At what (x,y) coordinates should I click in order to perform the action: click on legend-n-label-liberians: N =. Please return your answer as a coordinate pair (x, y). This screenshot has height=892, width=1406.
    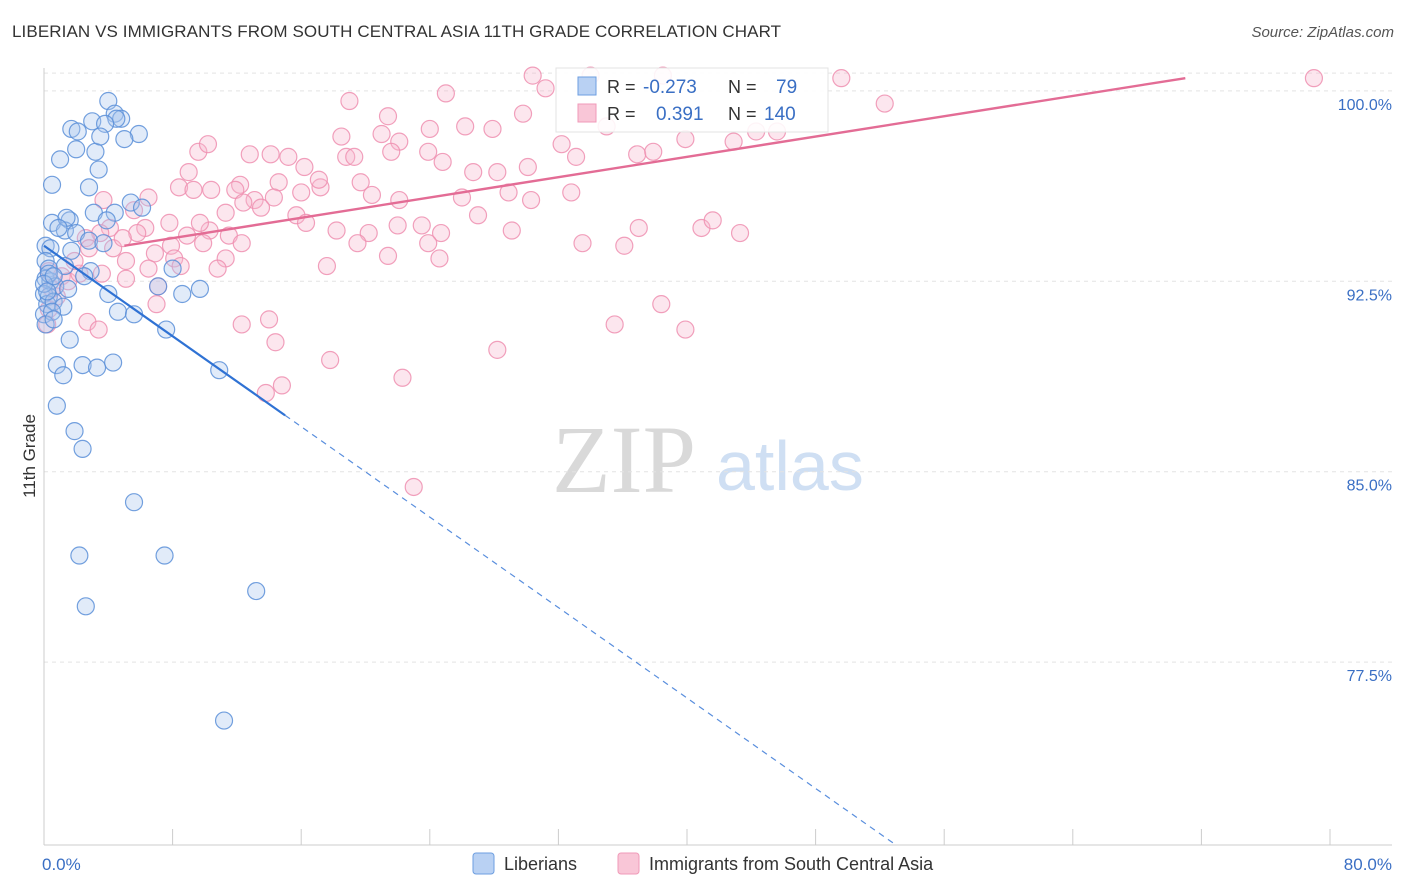
    Looking at the image, I should click on (742, 87).